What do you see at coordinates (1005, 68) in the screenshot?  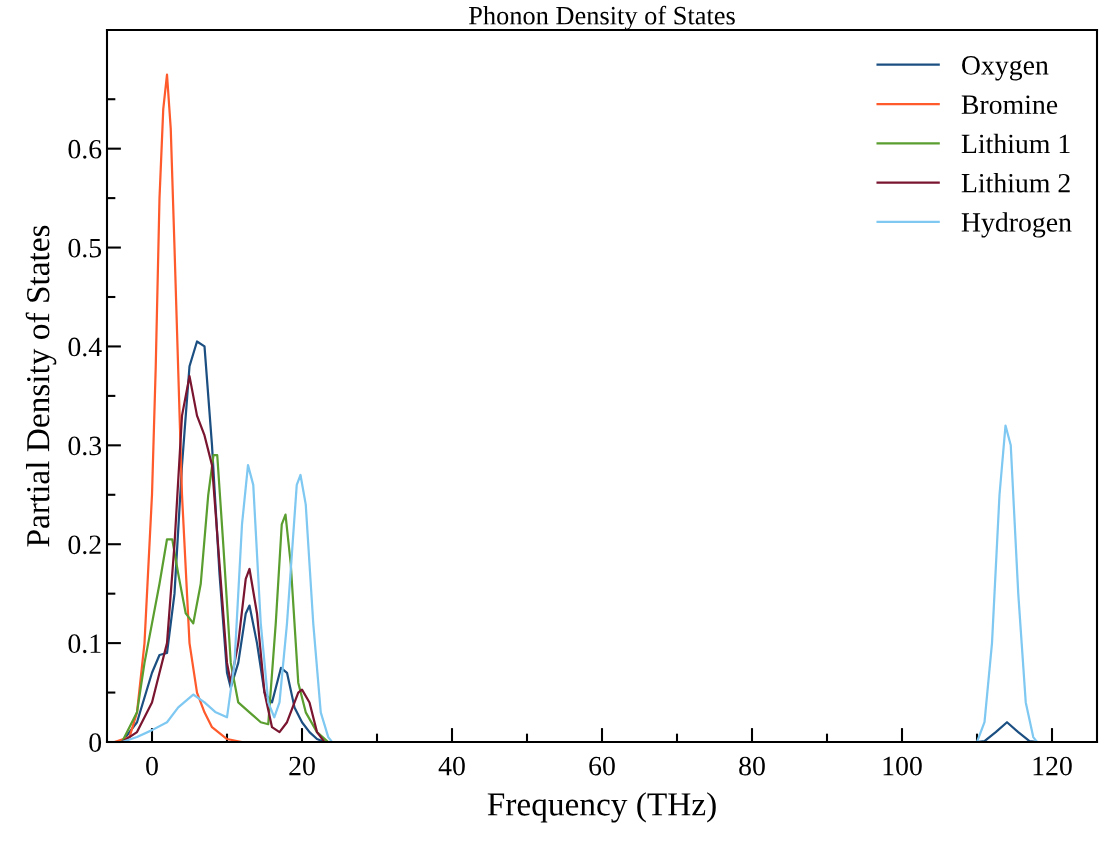 I see `legend-label: Oxygen` at bounding box center [1005, 68].